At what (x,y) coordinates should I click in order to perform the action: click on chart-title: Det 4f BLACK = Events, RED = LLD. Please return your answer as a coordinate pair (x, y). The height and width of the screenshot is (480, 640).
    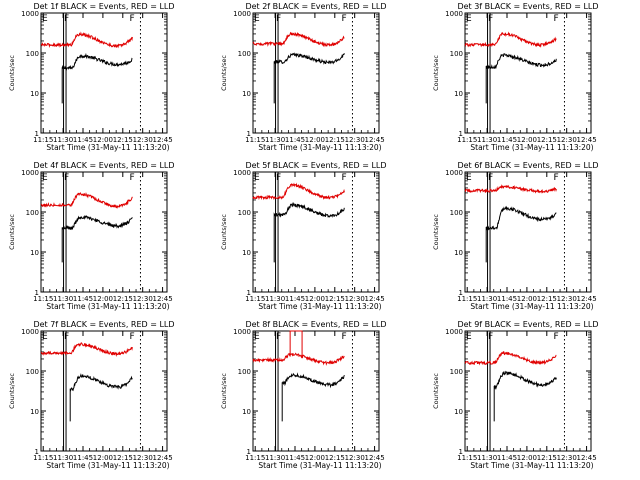
    Looking at the image, I should click on (103, 165).